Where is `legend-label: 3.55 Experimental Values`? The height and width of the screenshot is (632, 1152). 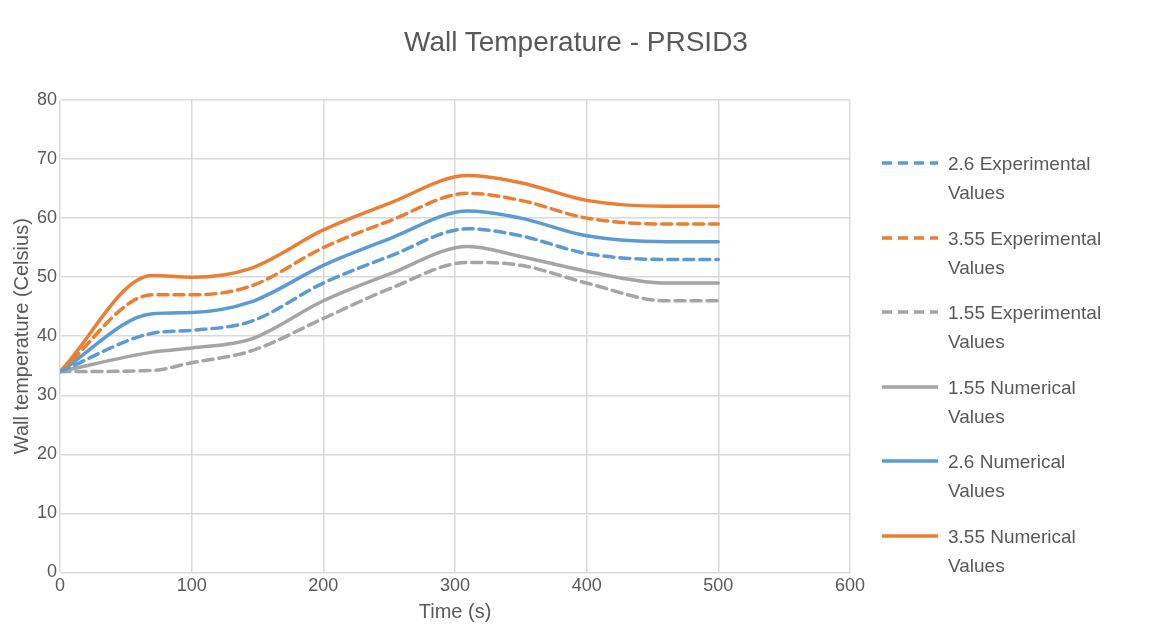
legend-label: 3.55 Experimental Values is located at coordinates (1025, 253).